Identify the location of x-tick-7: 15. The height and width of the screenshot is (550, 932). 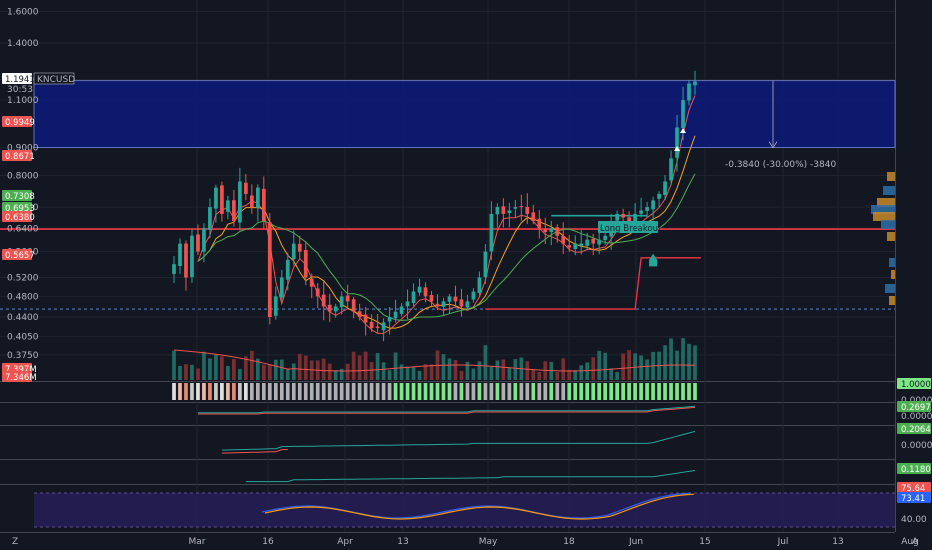
(704, 542).